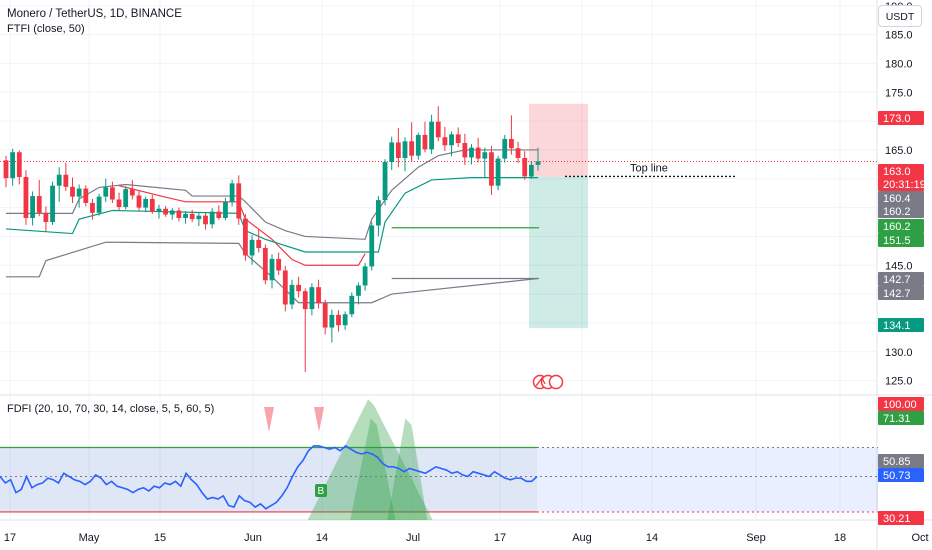  What do you see at coordinates (897, 419) in the screenshot?
I see `osc-scale-tag-text: 71.31` at bounding box center [897, 419].